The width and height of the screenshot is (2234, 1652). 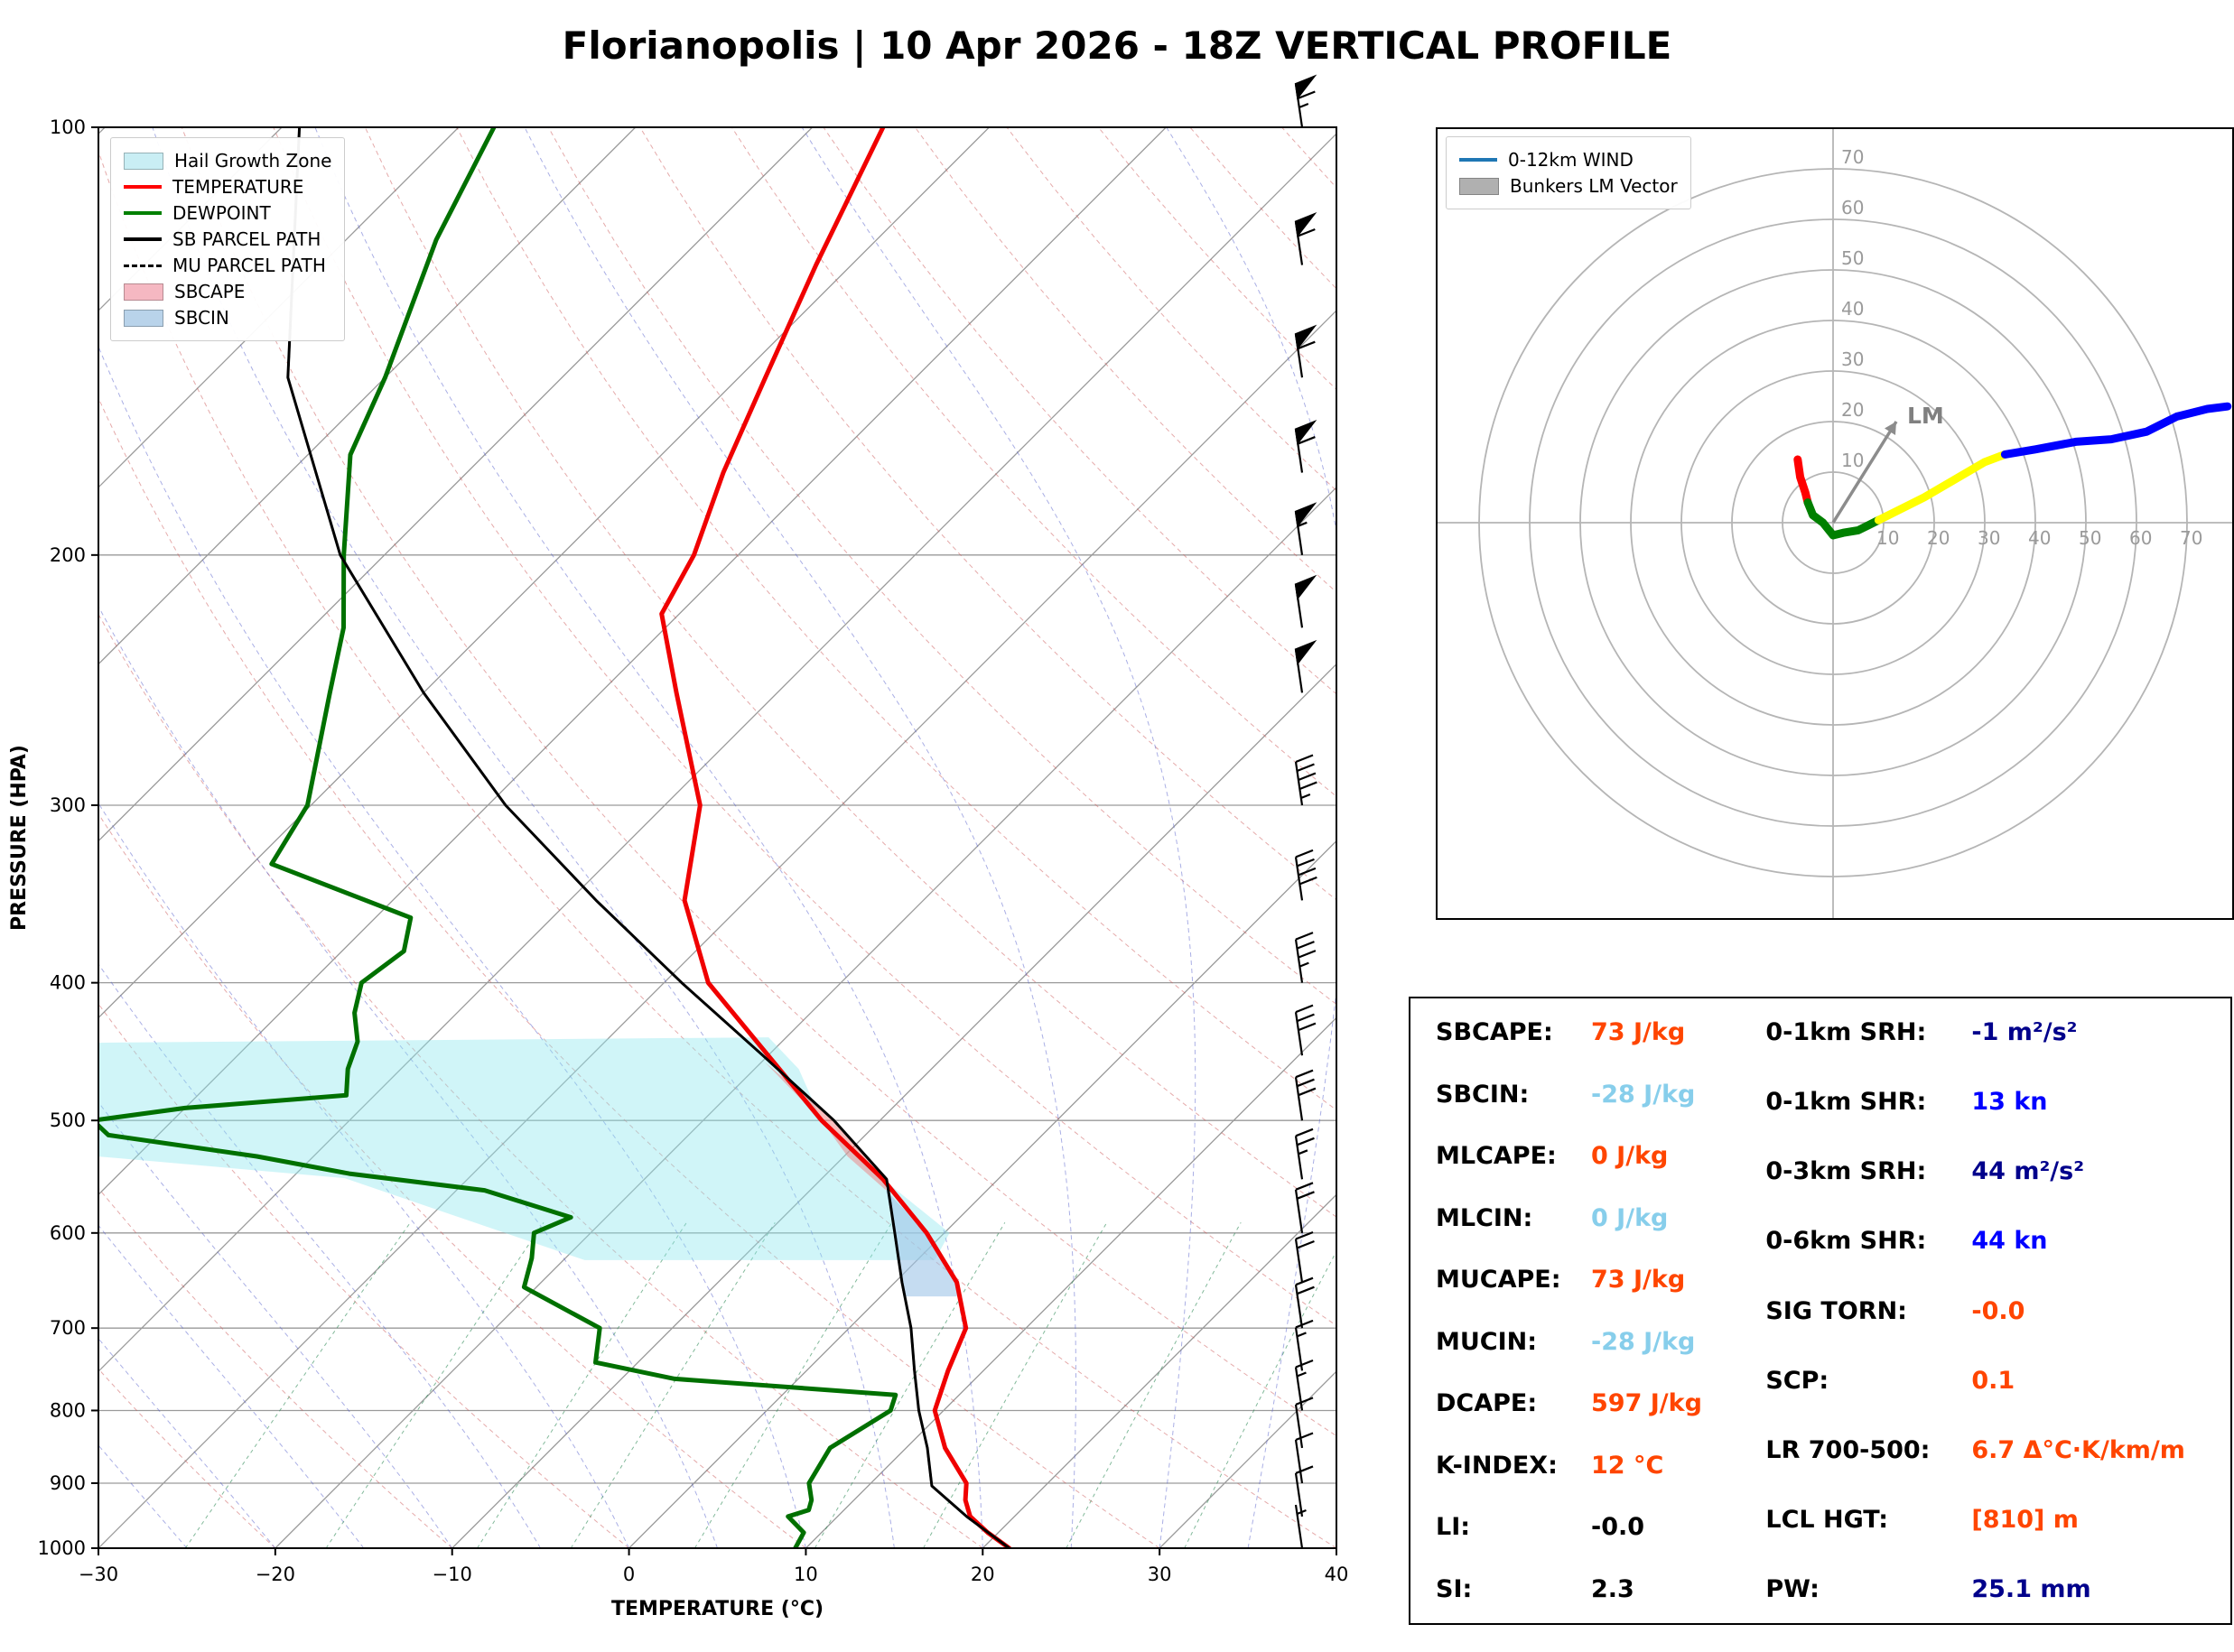 What do you see at coordinates (1595, 1218) in the screenshot?
I see `stat-mlcin: MLCIN: 0 J/kg` at bounding box center [1595, 1218].